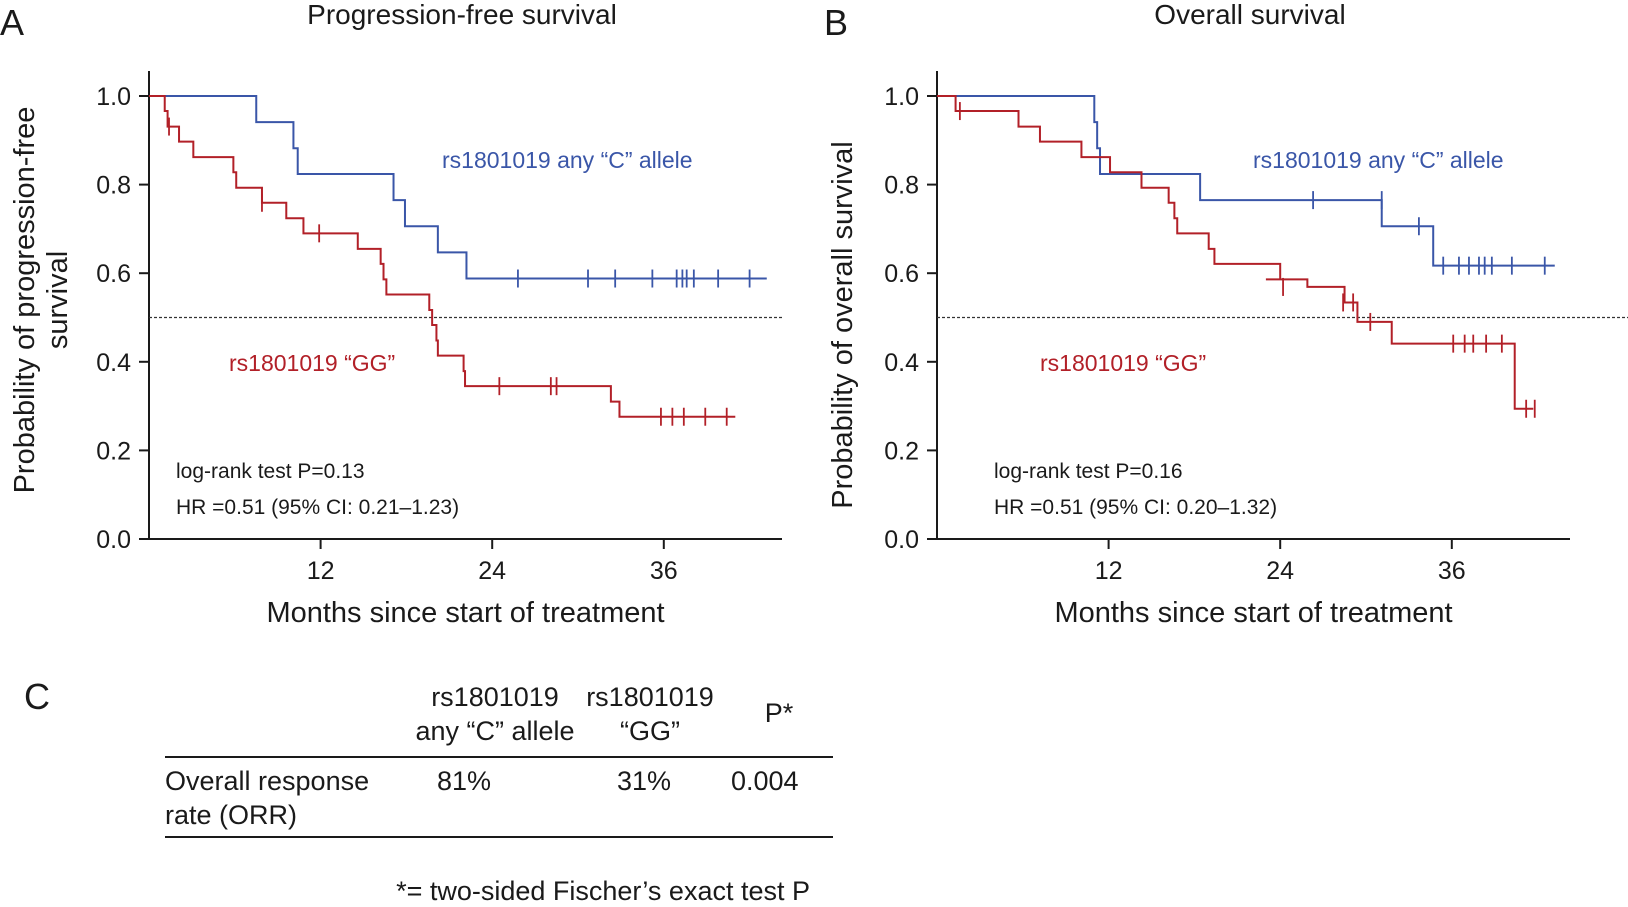 This screenshot has height=907, width=1628. Describe the element at coordinates (462, 15) in the screenshot. I see `panel-a-title: Progression-free survival` at that location.